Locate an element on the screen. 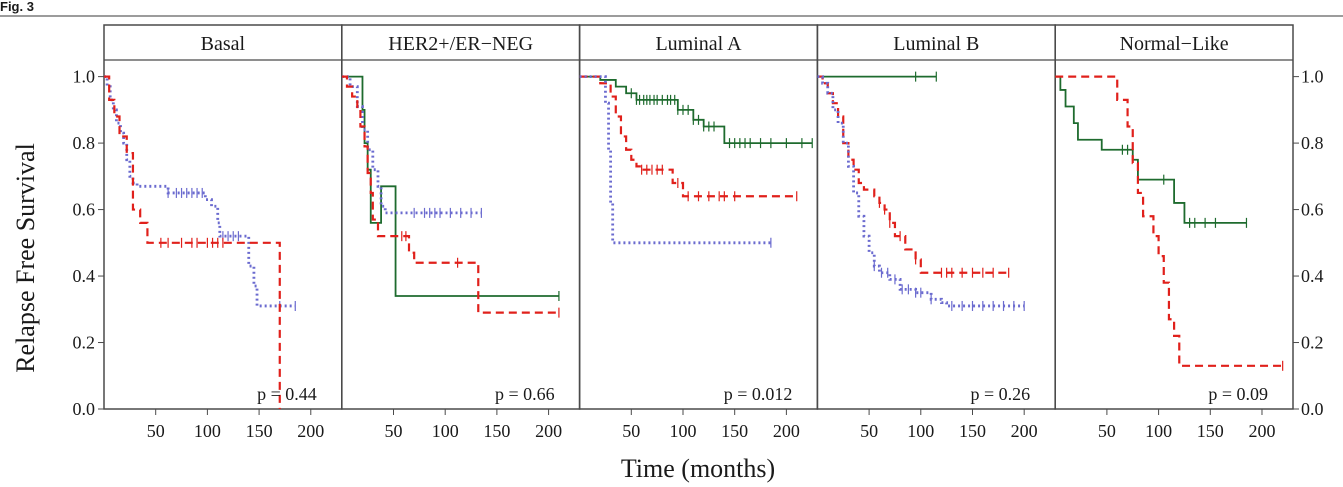  panel-title: Luminal A is located at coordinates (698, 44).